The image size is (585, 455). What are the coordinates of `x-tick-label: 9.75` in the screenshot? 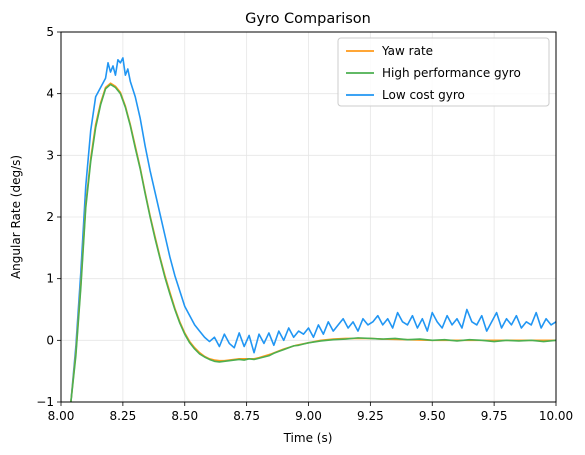 It's located at (494, 416).